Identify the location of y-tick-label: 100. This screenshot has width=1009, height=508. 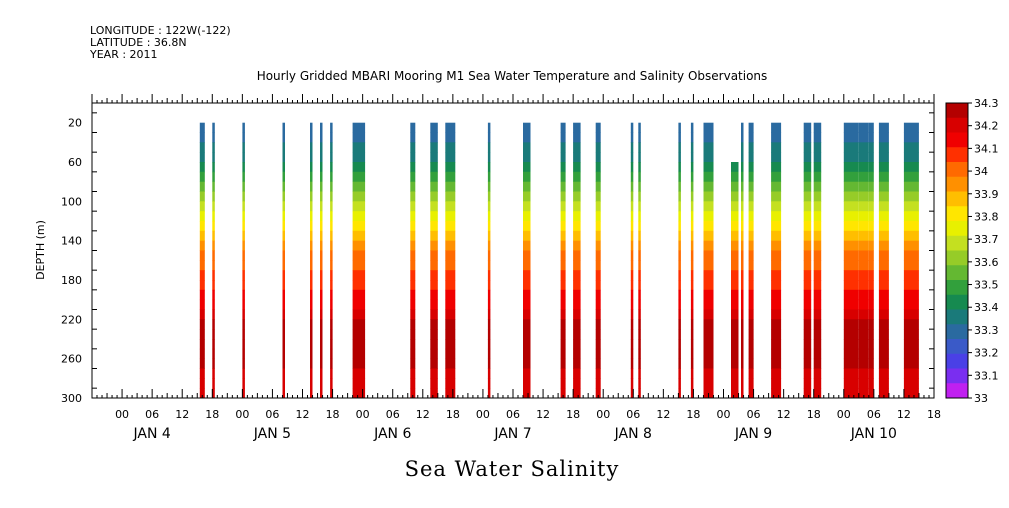
(71, 201).